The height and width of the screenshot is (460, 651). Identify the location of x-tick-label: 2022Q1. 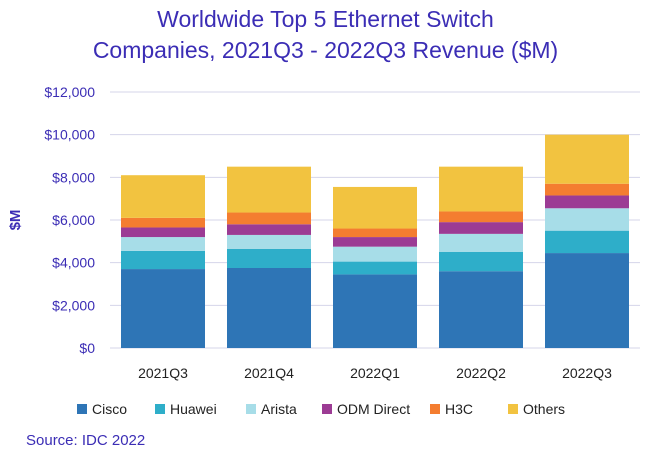
(375, 373).